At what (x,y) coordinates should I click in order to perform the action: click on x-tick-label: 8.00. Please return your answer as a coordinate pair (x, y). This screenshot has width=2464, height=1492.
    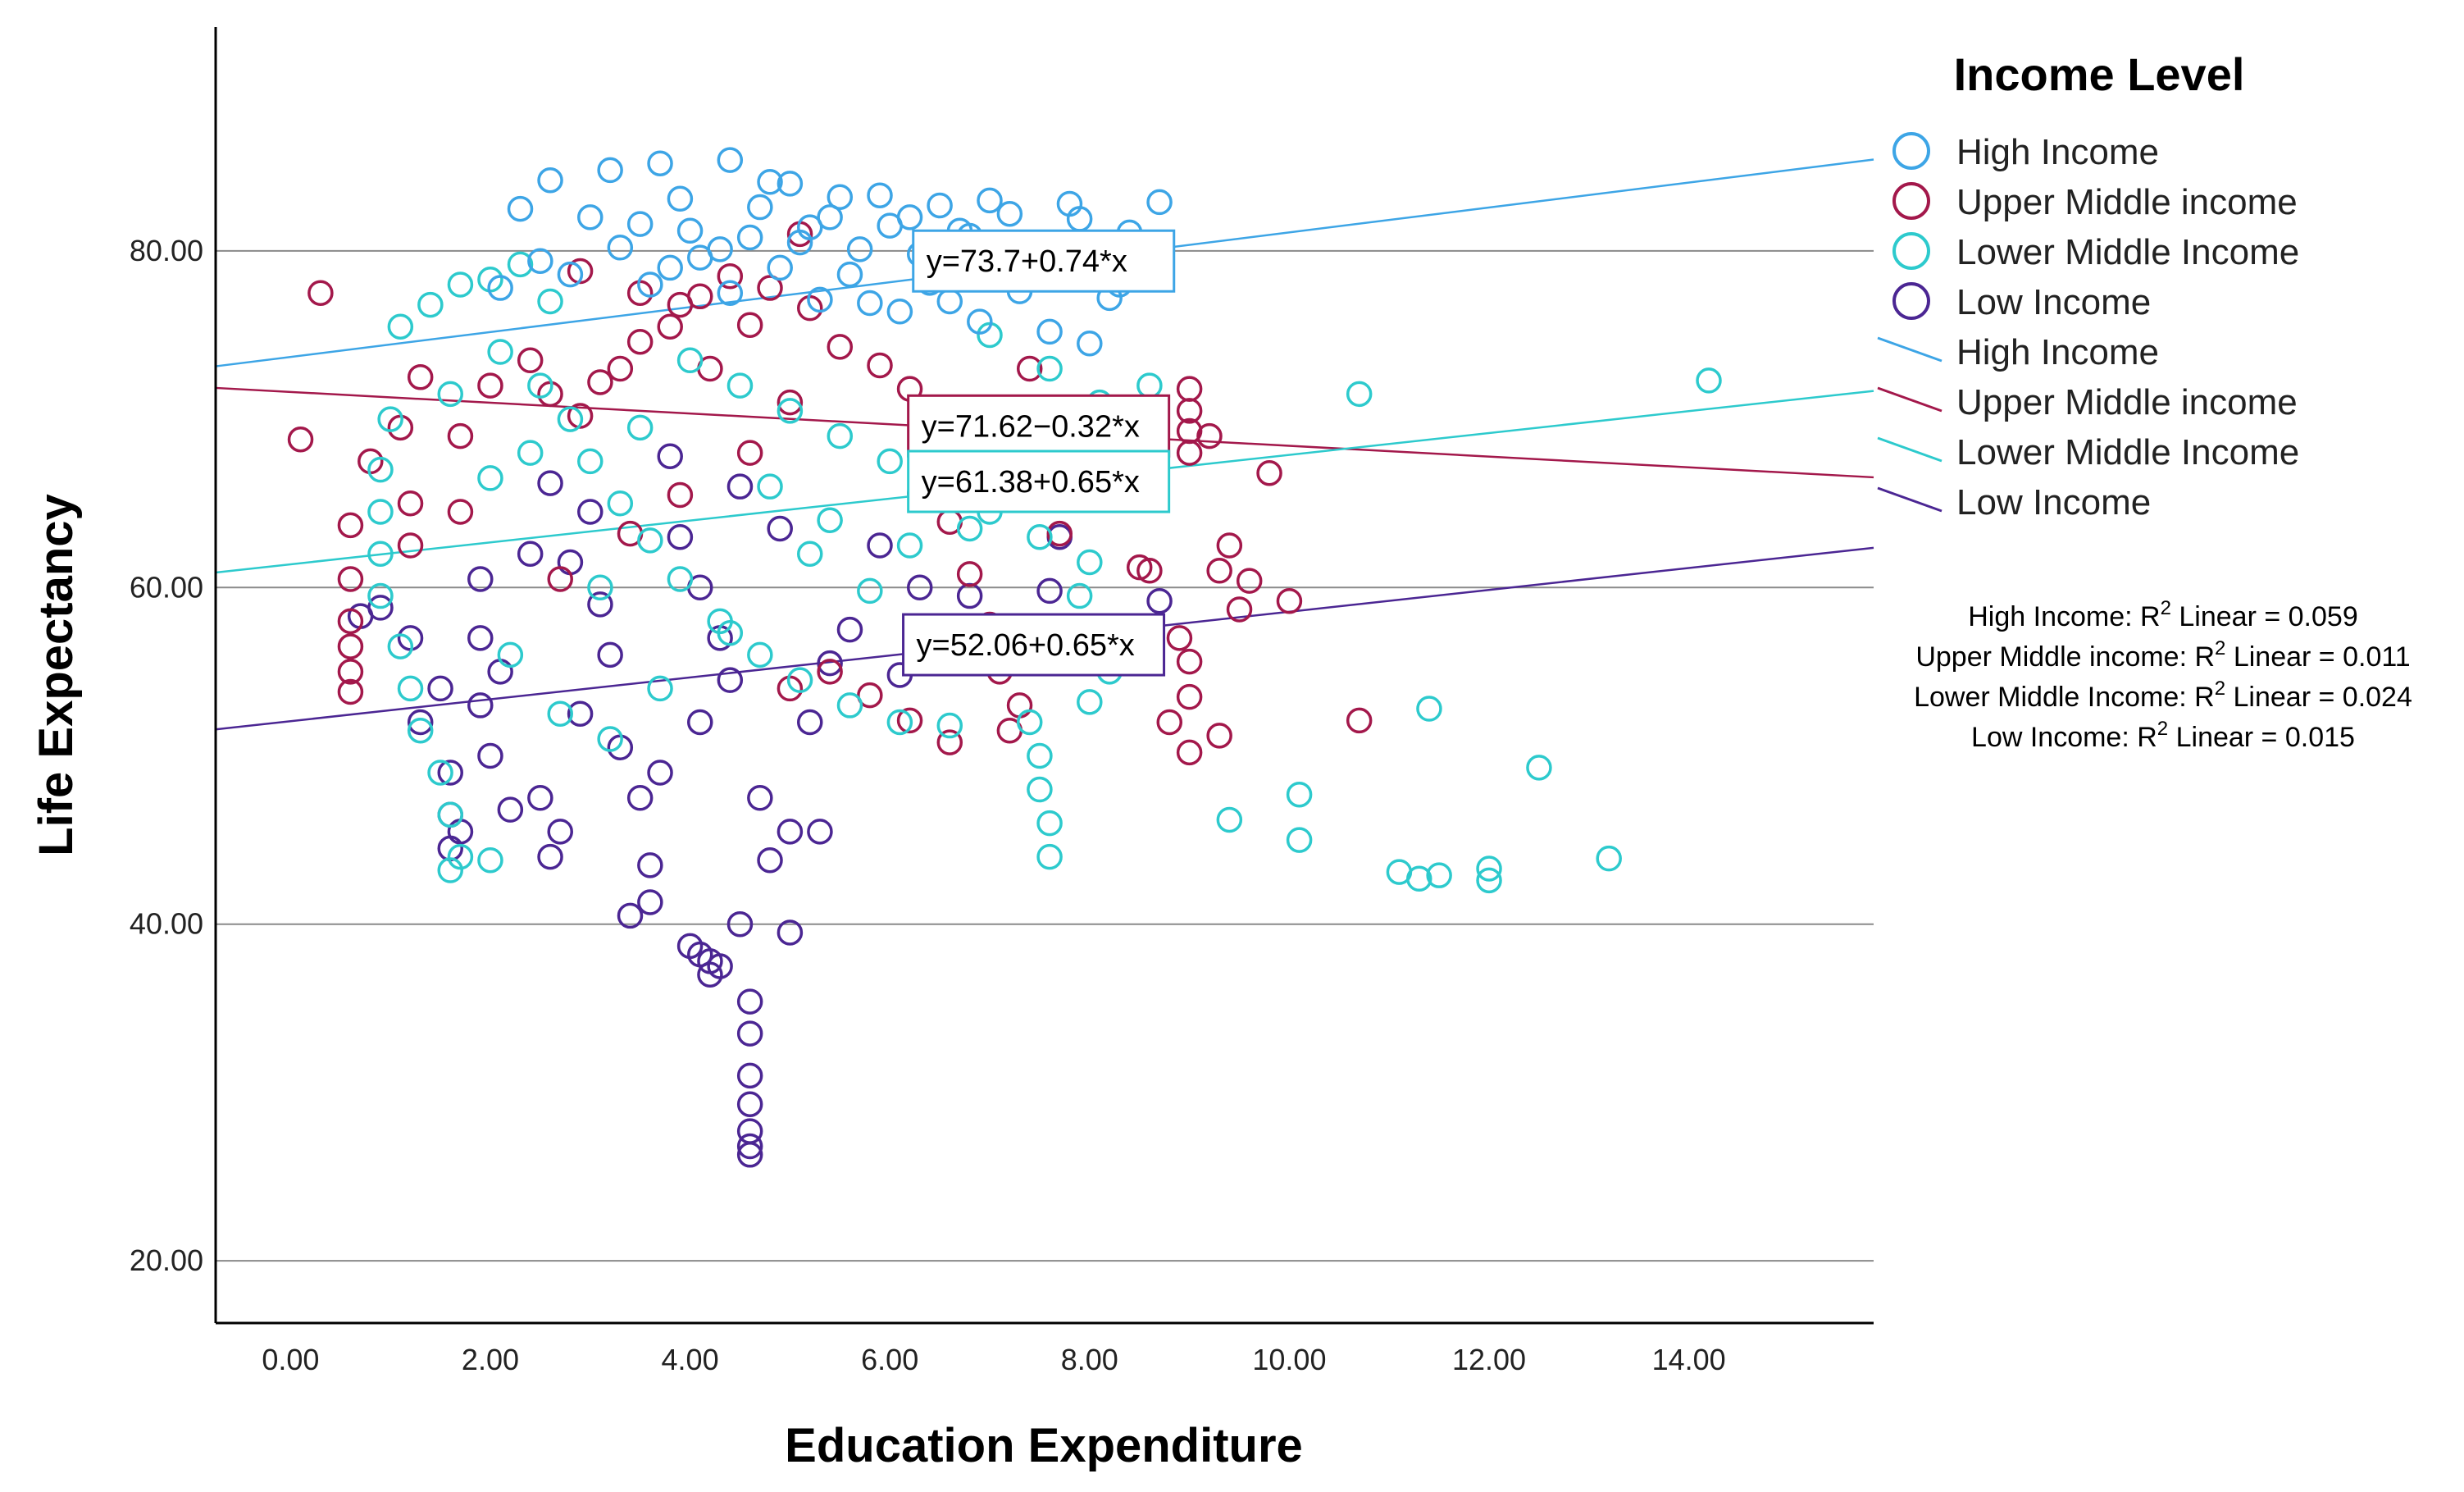
    Looking at the image, I should click on (1089, 1360).